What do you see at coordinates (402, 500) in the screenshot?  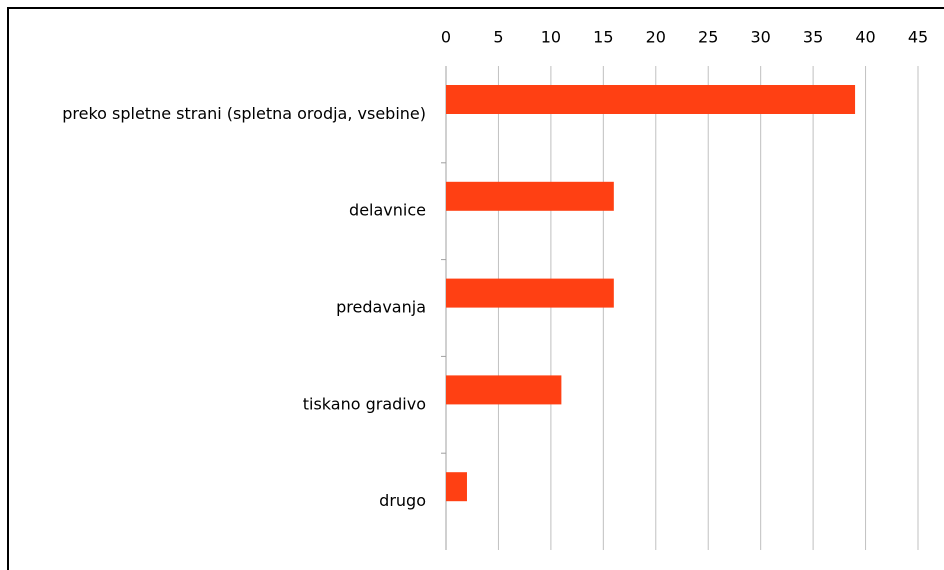 I see `y-tick-label: drugo` at bounding box center [402, 500].